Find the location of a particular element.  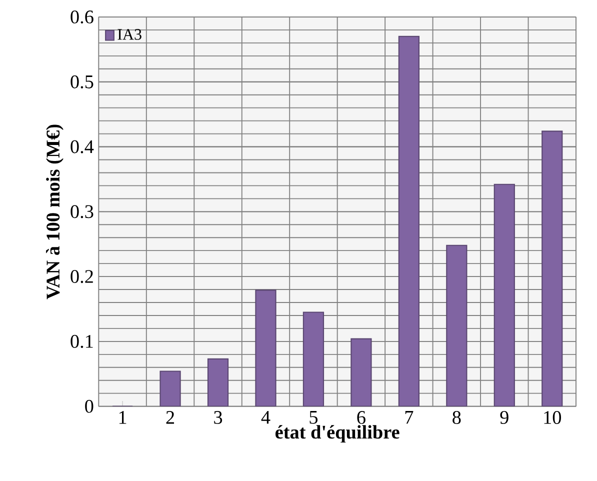

x-tick-label: 1 is located at coordinates (122, 417).